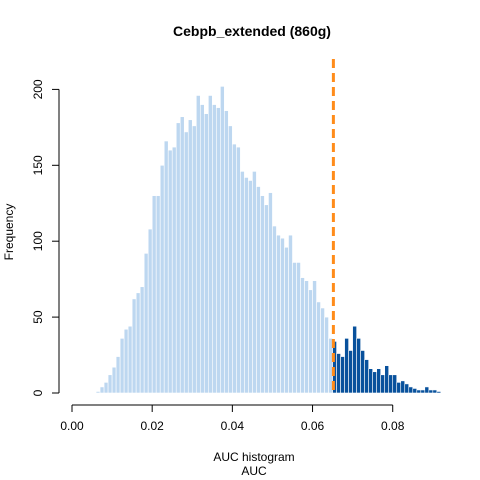 The image size is (480, 480). What do you see at coordinates (38, 89) in the screenshot?
I see `y-tick-label: 200` at bounding box center [38, 89].